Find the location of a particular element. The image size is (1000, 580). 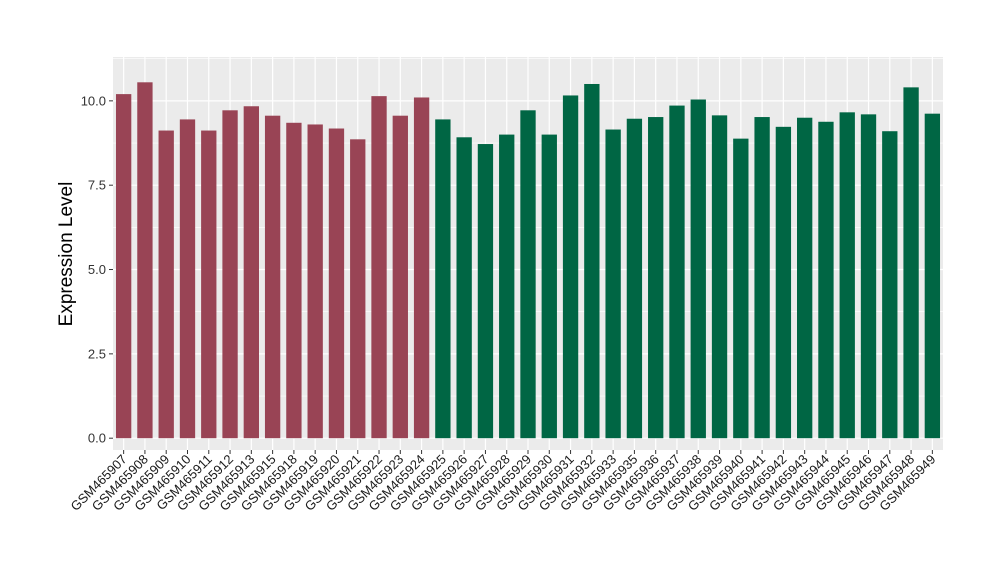

bar-GSM465910 is located at coordinates (187, 279).